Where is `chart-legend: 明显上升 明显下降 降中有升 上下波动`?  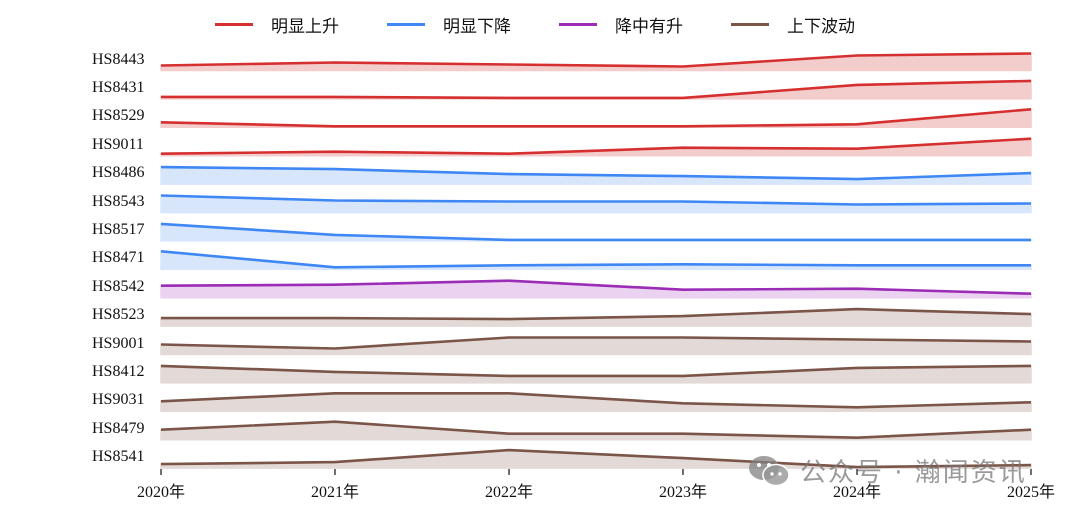 chart-legend: 明显上升 明显下降 降中有升 上下波动 is located at coordinates (559, 24).